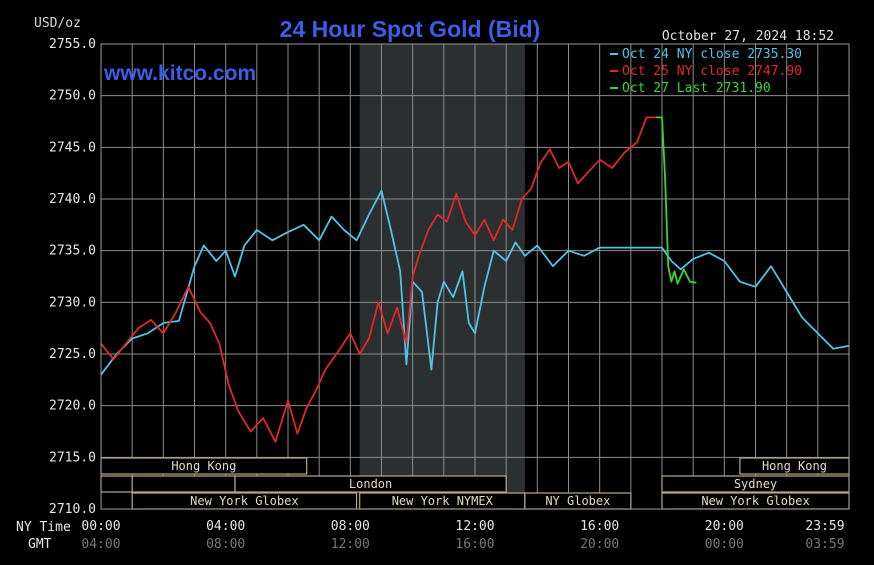  What do you see at coordinates (474, 526) in the screenshot?
I see `x-tick-label-ny: 12:00` at bounding box center [474, 526].